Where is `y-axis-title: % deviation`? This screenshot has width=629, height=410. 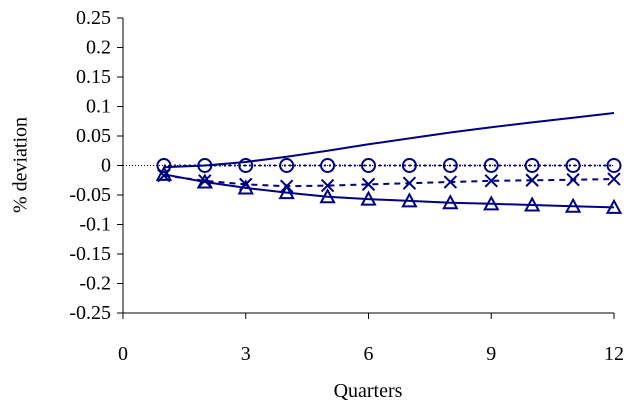
y-axis-title: % deviation is located at coordinates (21, 165).